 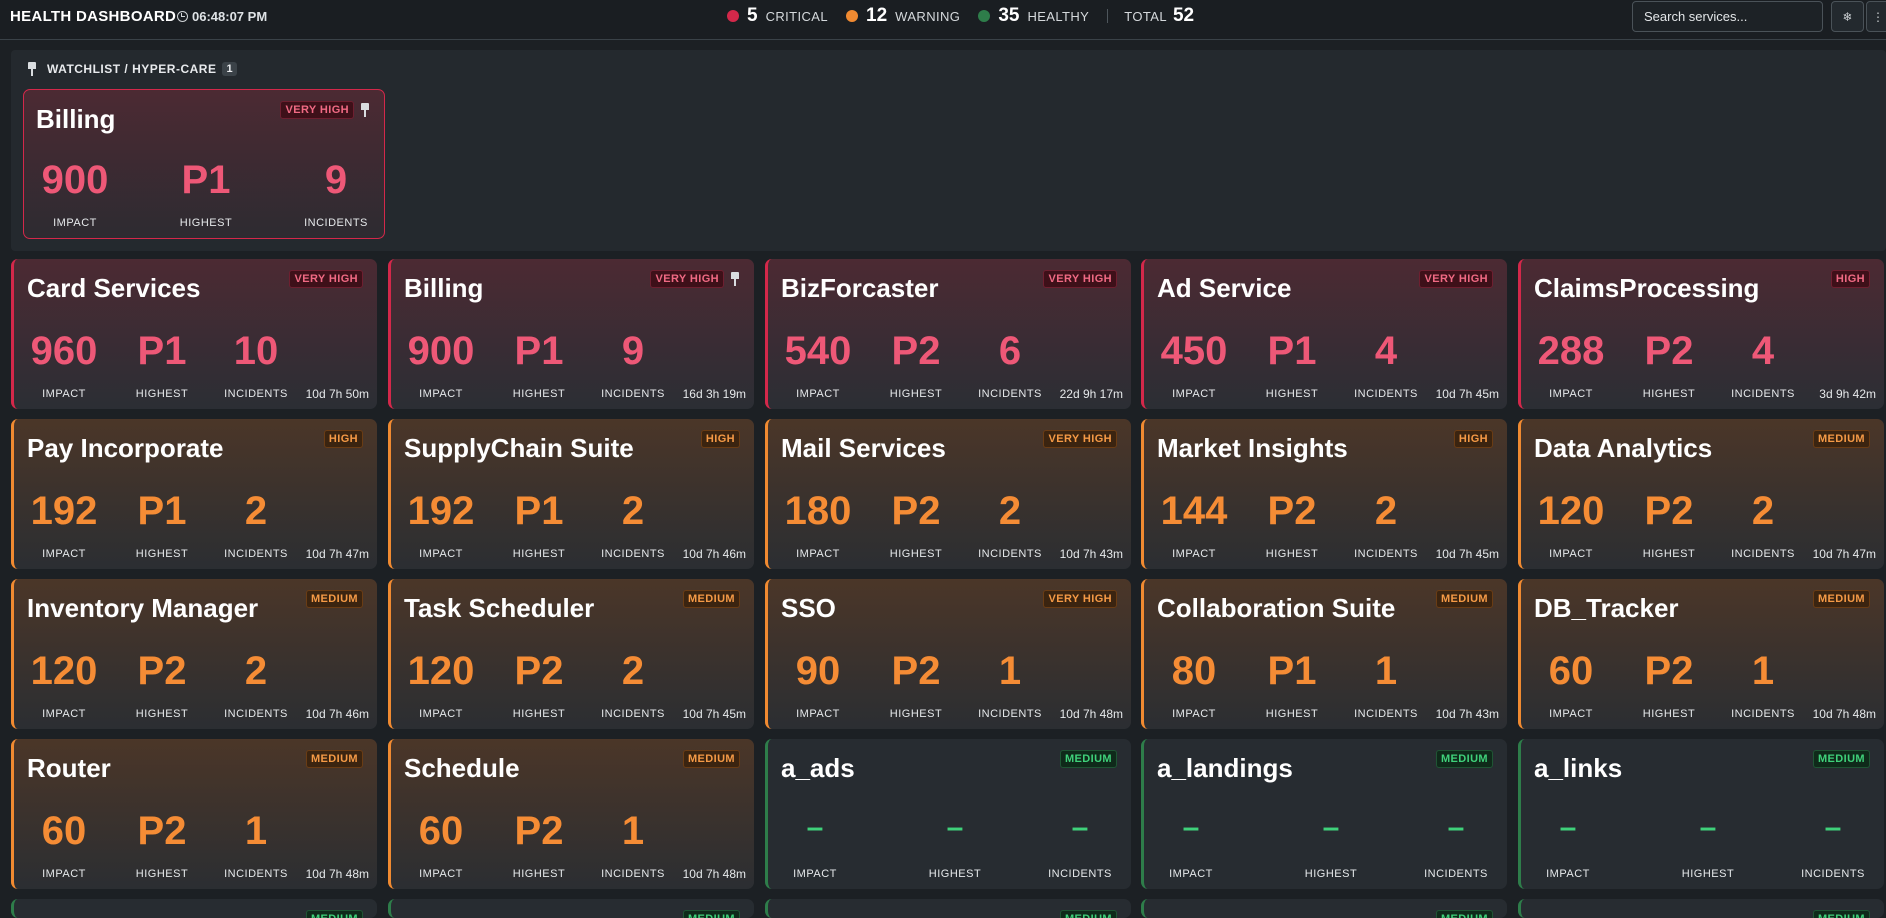 I want to click on service-name: Collaboration Suite, so click(x=1276, y=608).